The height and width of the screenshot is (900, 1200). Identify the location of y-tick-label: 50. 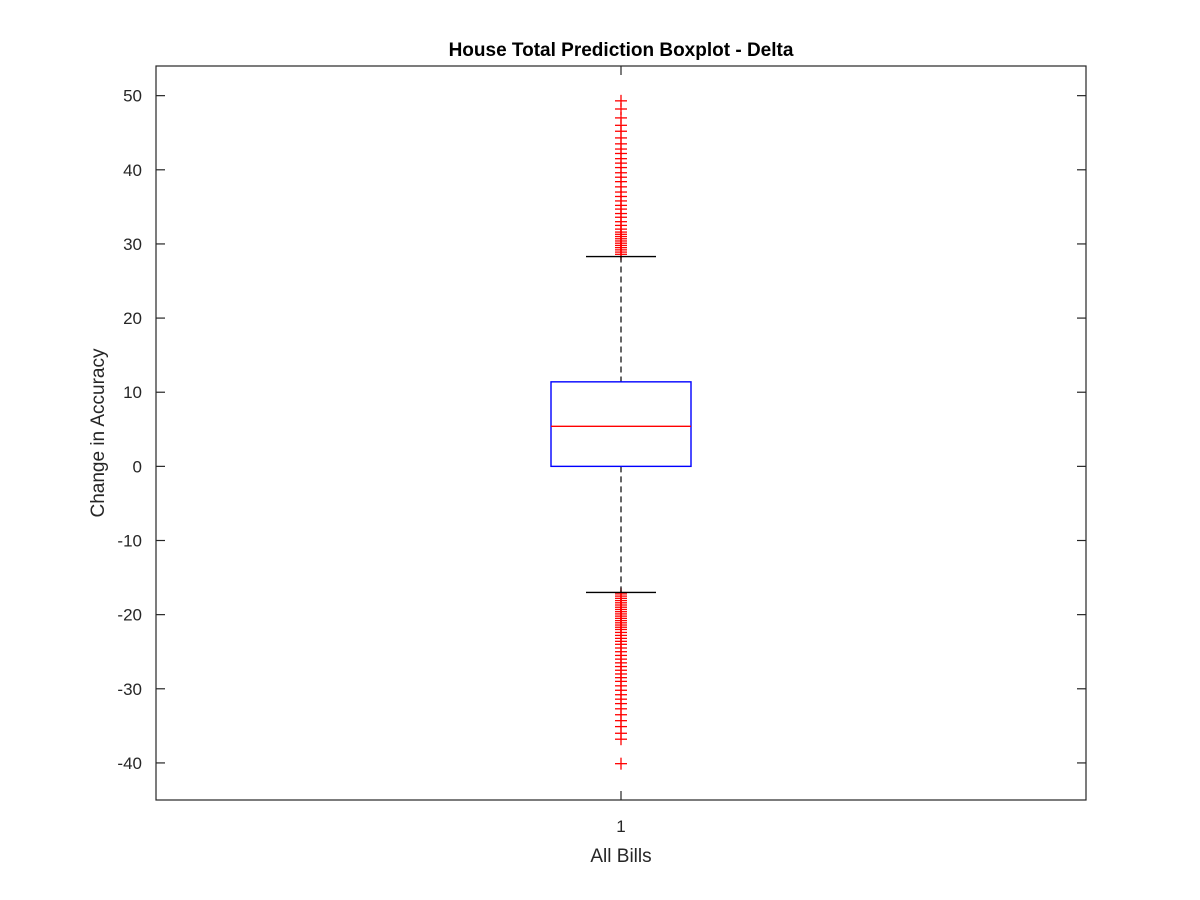
(132, 96).